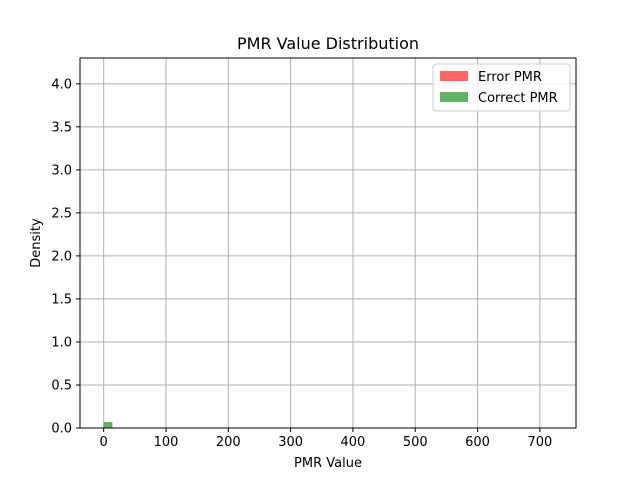 This screenshot has width=640, height=485. I want to click on histogram-bar-correct-pmr, so click(108, 424).